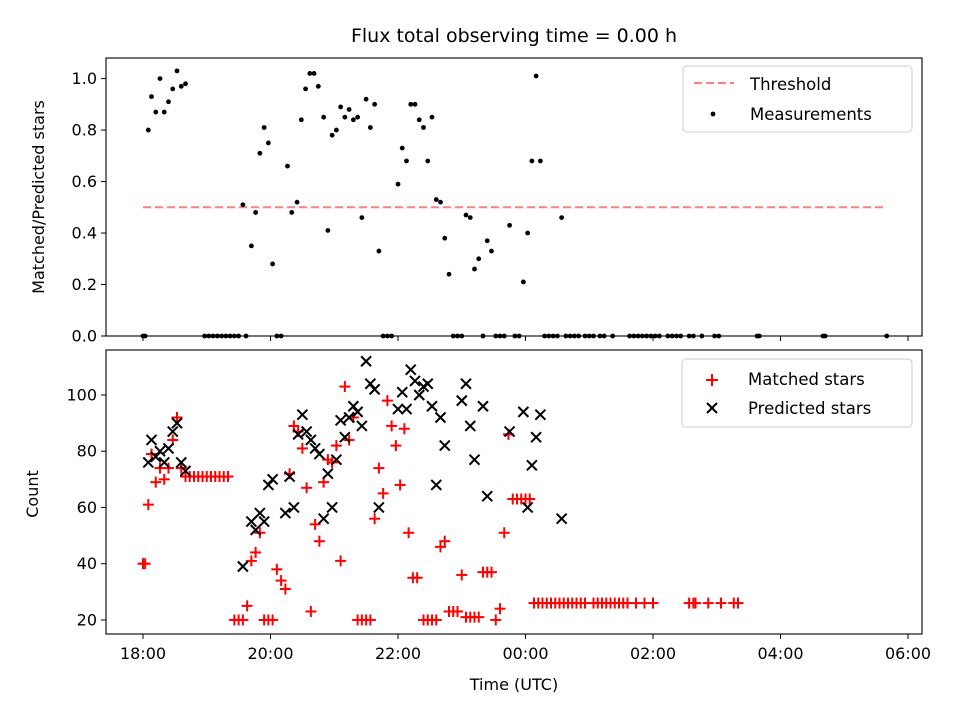  Describe the element at coordinates (525, 653) in the screenshot. I see `x-tick-label: 00:00` at that location.